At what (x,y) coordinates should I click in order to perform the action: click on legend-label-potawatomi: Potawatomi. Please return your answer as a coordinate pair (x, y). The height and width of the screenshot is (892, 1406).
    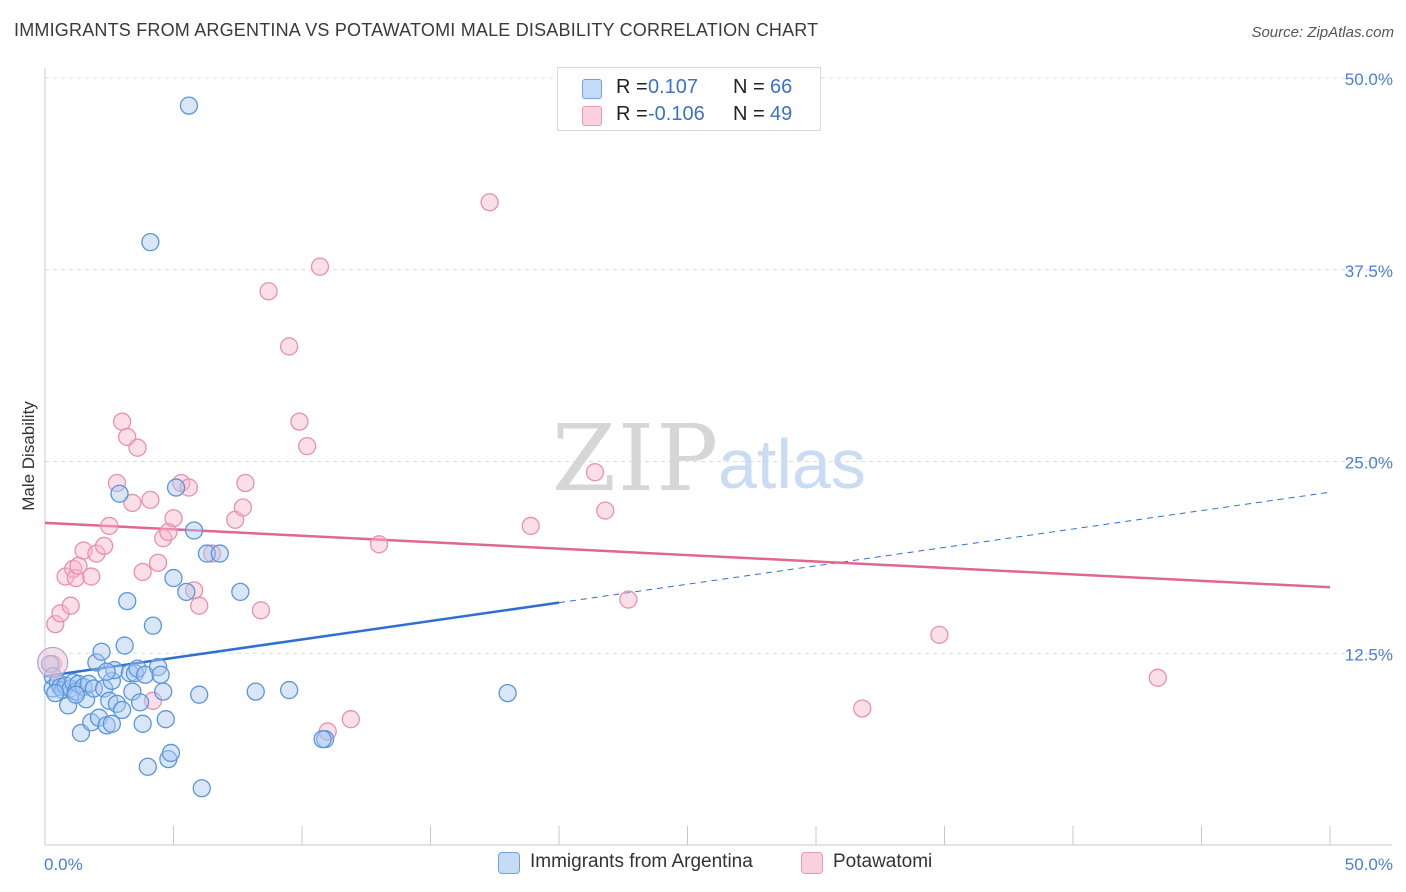
    Looking at the image, I should click on (883, 861).